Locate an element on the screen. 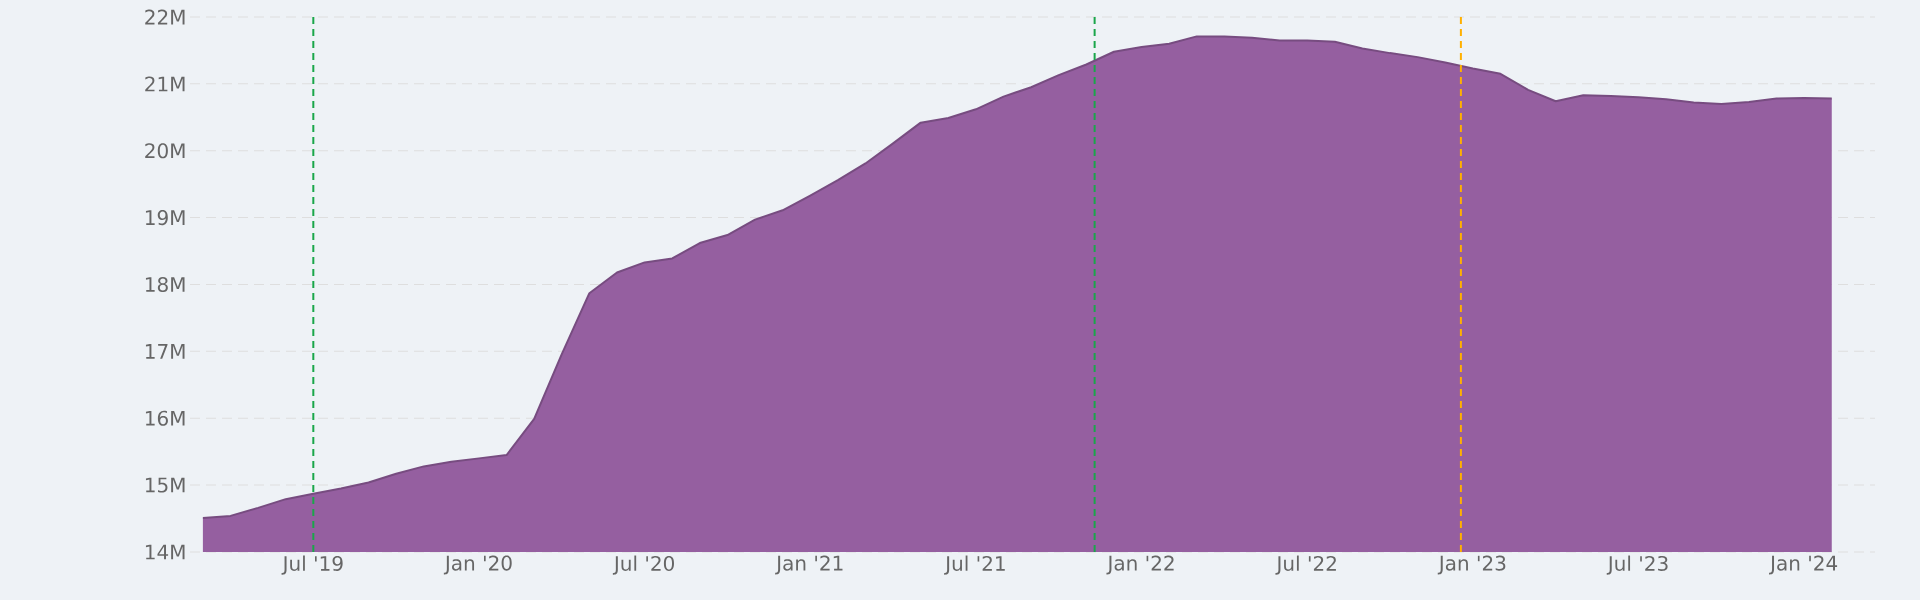 This screenshot has height=600, width=1920. y-tick-label: 22M is located at coordinates (165, 17).